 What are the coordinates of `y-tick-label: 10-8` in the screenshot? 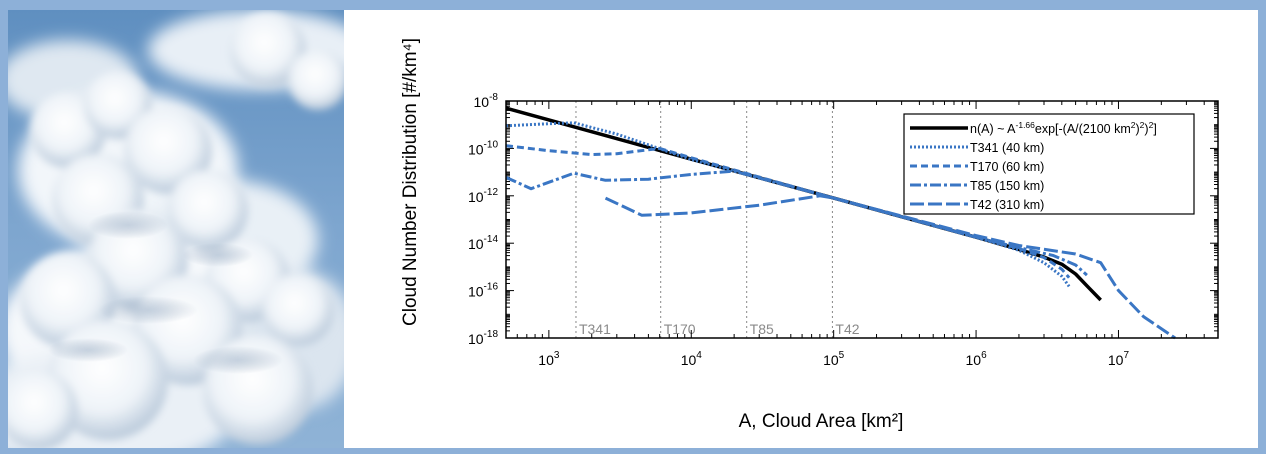 It's located at (486, 101).